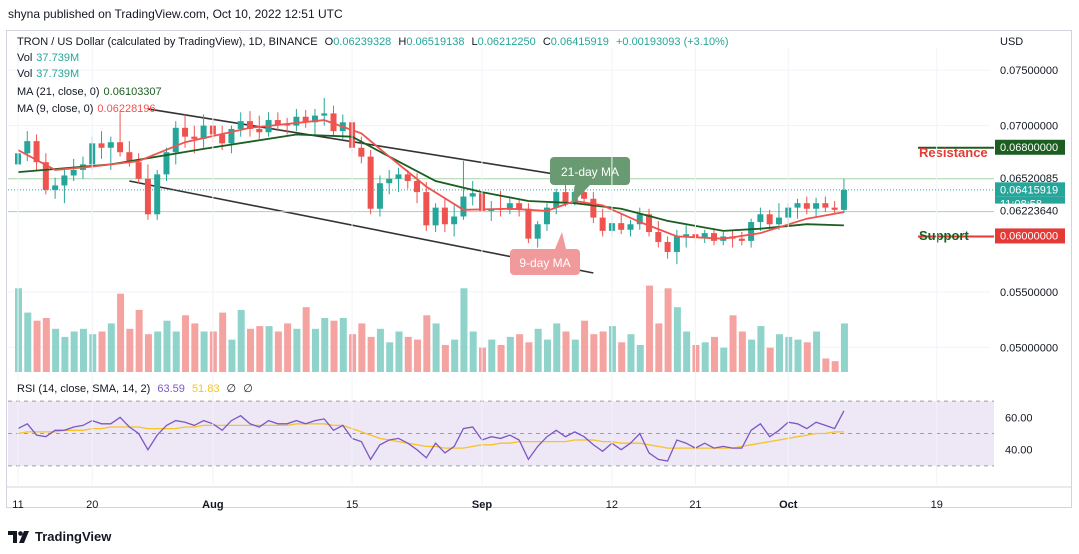 This screenshot has height=554, width=1079. I want to click on rsi-pane: 60.00 40.00, so click(520, 433).